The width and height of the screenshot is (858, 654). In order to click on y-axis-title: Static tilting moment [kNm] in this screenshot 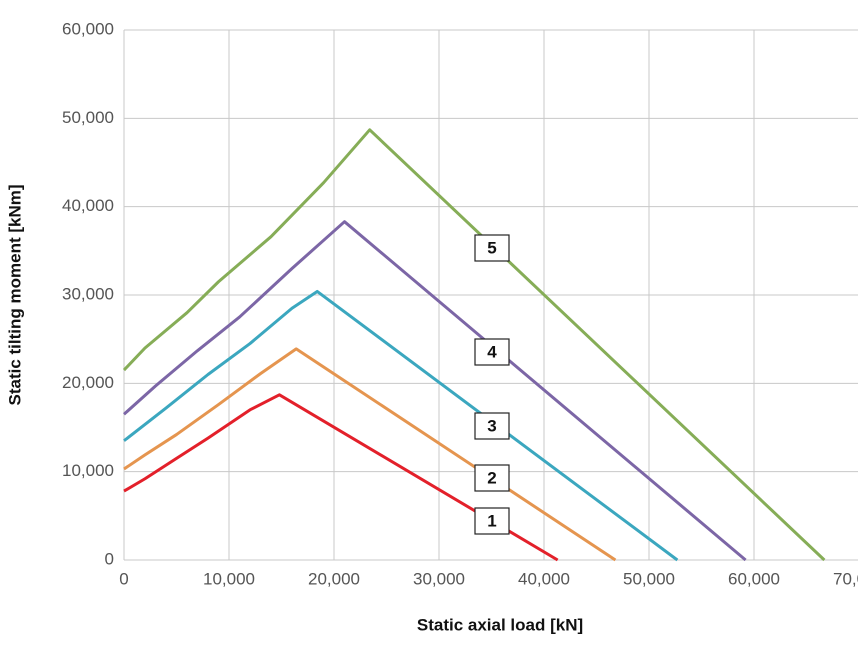, I will do `click(14, 294)`.